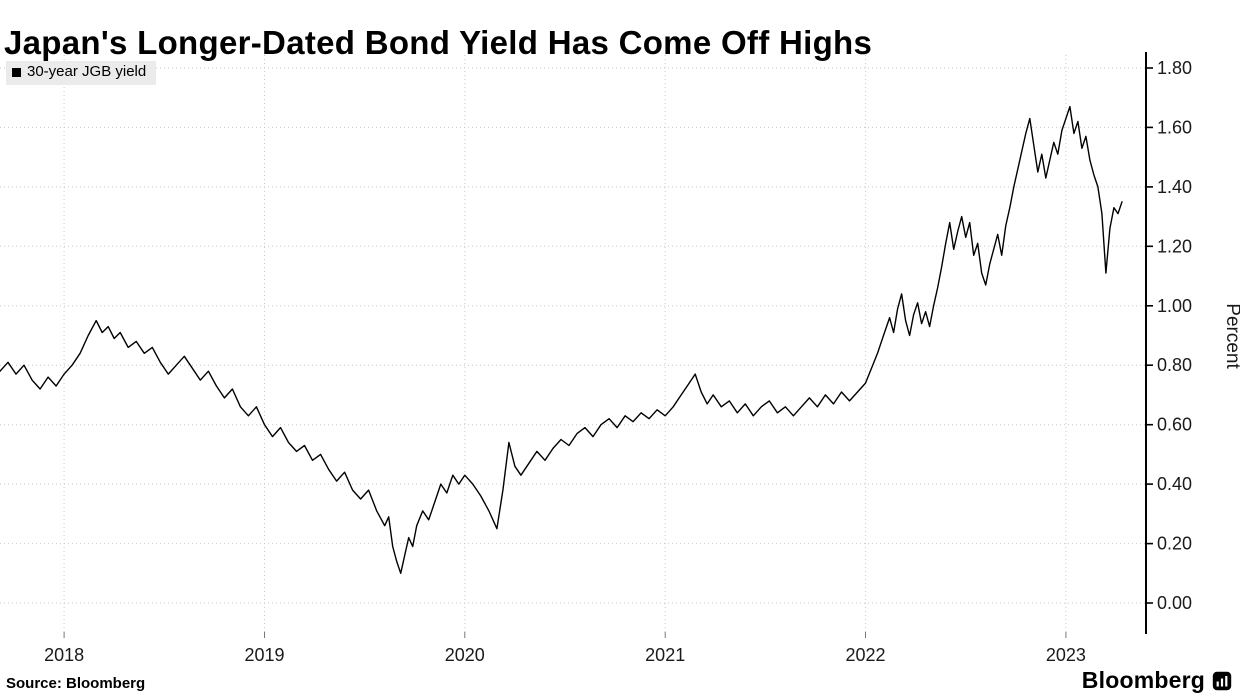  What do you see at coordinates (1174, 484) in the screenshot?
I see `y-tick-label: 0.40` at bounding box center [1174, 484].